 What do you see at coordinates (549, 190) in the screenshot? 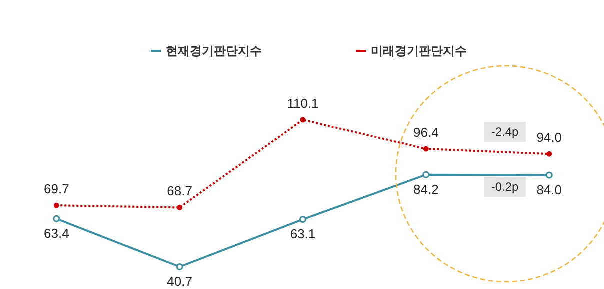
I see `data-label: 84.0` at bounding box center [549, 190].